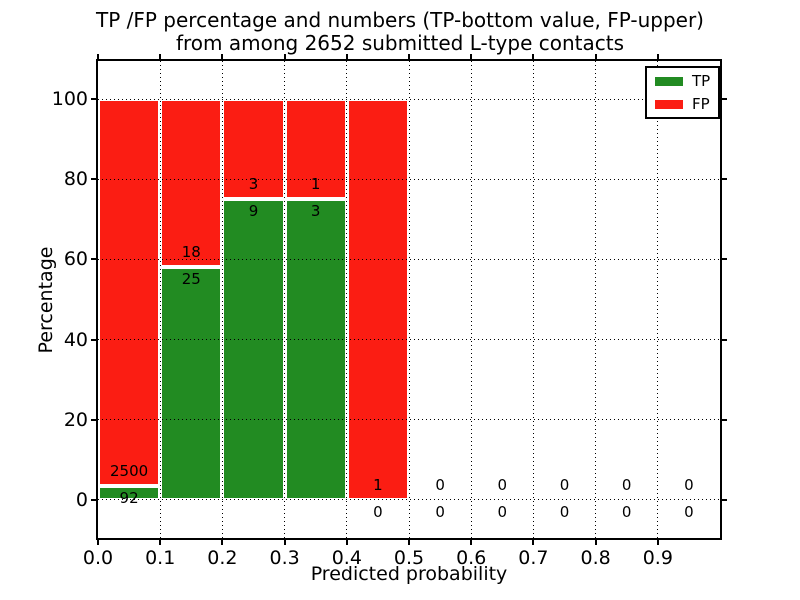 This screenshot has width=800, height=600. Describe the element at coordinates (657, 558) in the screenshot. I see `x-tick-label: 0.9` at that location.